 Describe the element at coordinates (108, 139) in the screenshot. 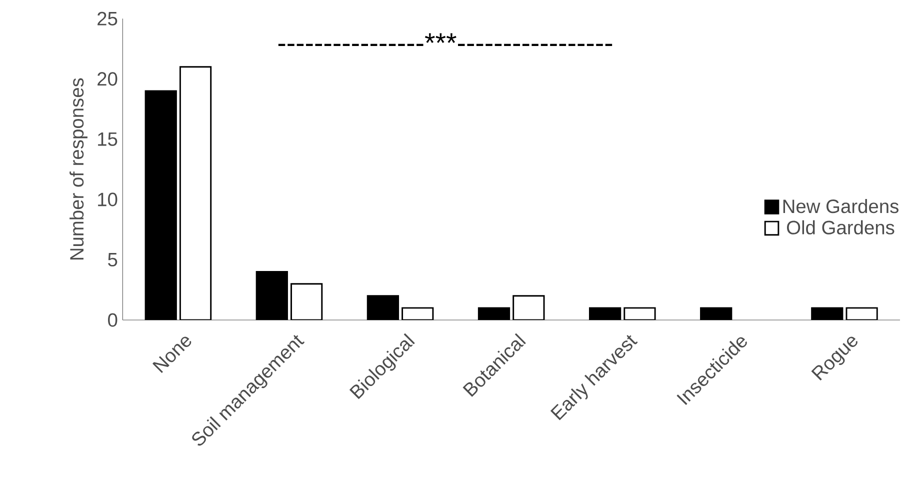

I see `y-tick-label: 15` at that location.